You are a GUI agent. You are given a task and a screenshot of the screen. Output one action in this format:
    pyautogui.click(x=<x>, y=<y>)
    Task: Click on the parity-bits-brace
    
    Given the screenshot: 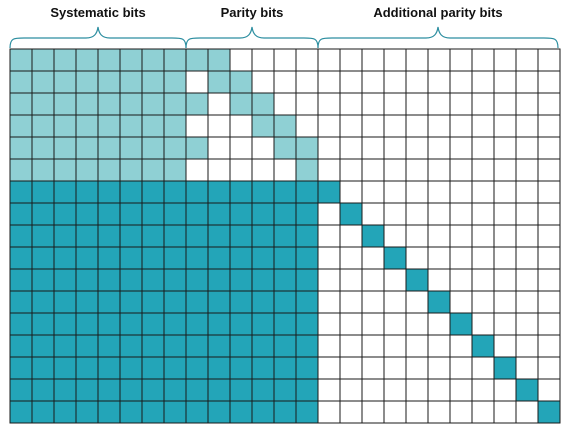 What is the action you would take?
    pyautogui.click(x=252, y=37)
    